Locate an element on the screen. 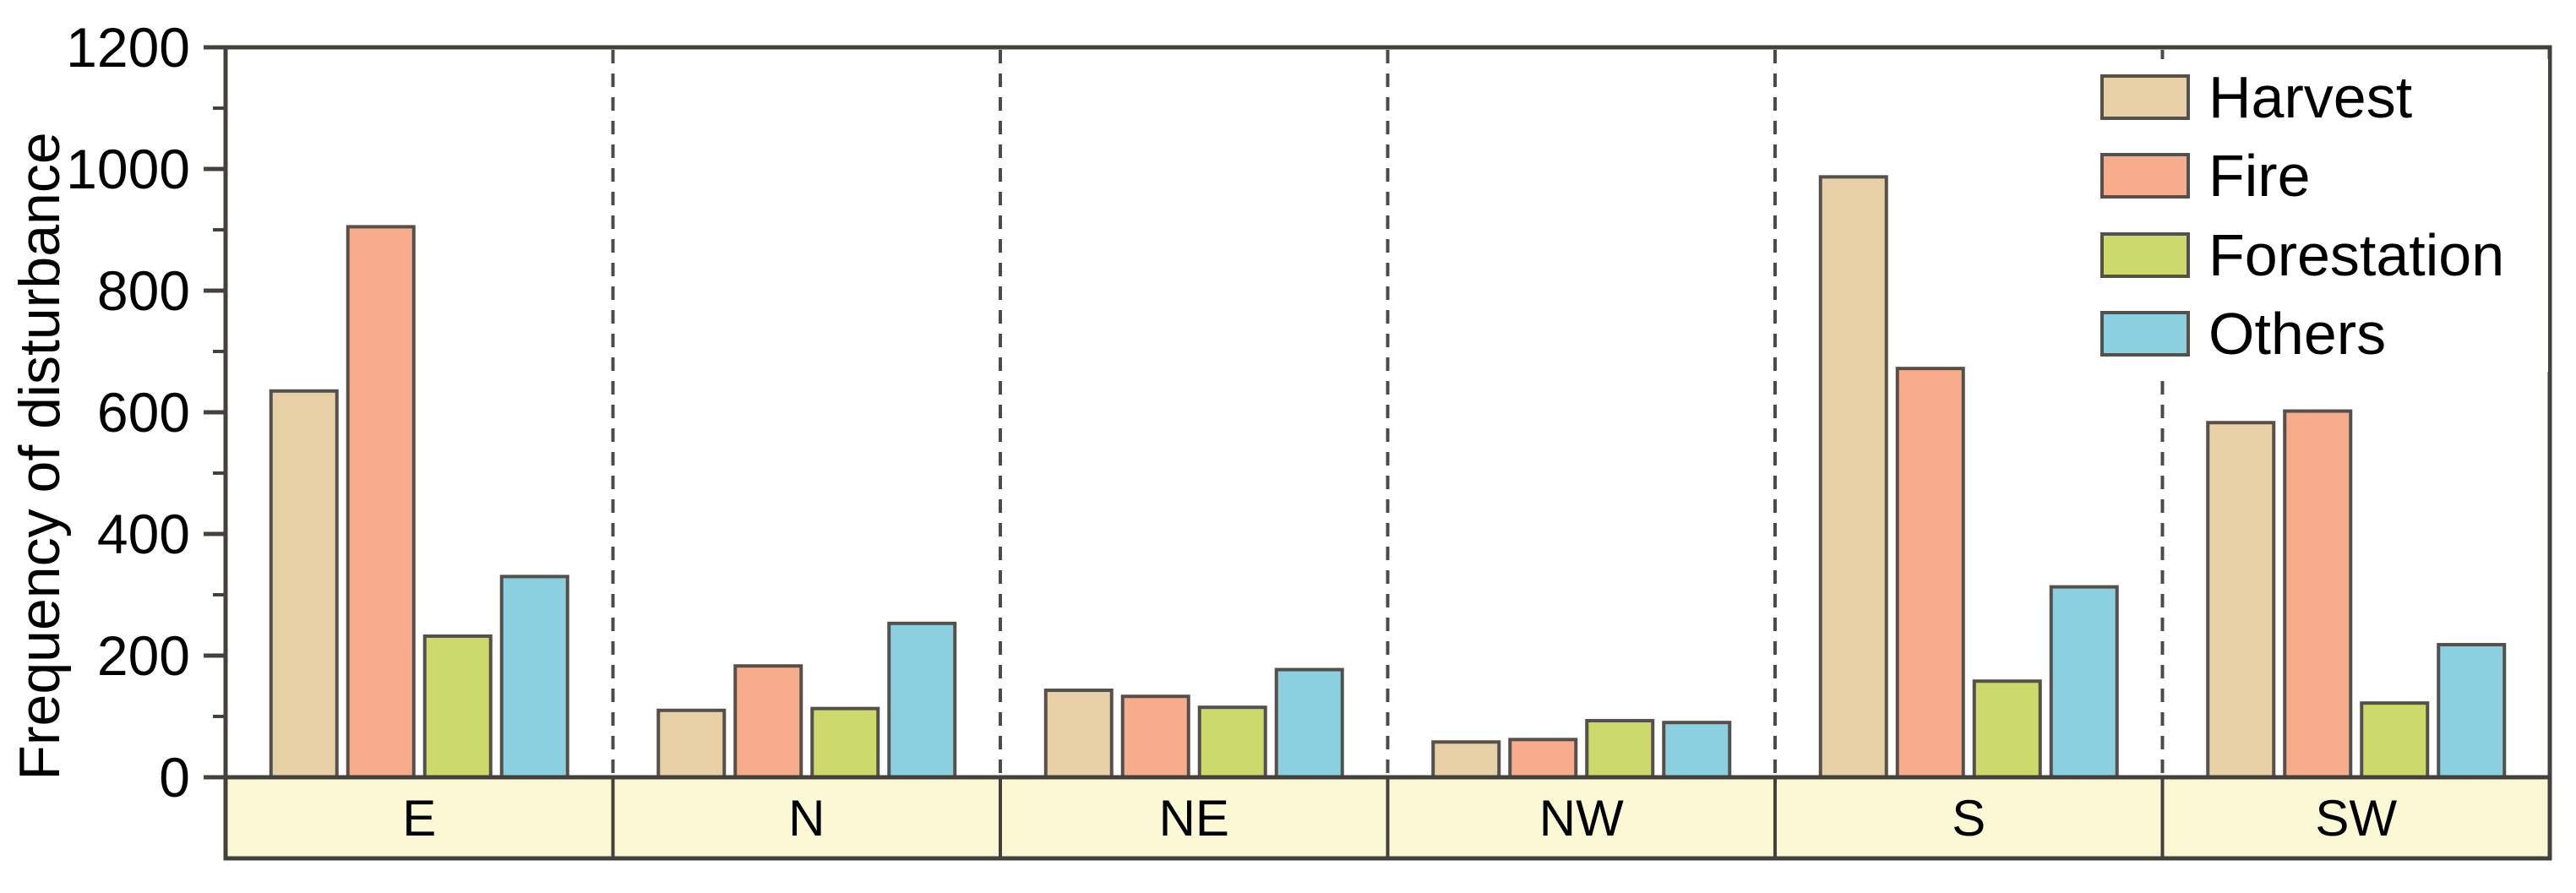  category-label: SW is located at coordinates (2356, 818).